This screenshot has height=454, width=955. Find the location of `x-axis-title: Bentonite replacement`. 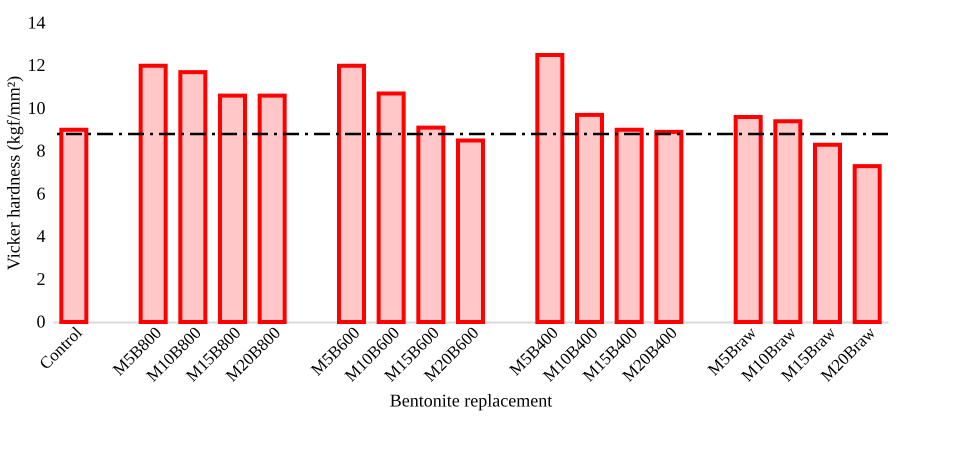

x-axis-title: Bentonite replacement is located at coordinates (471, 400).